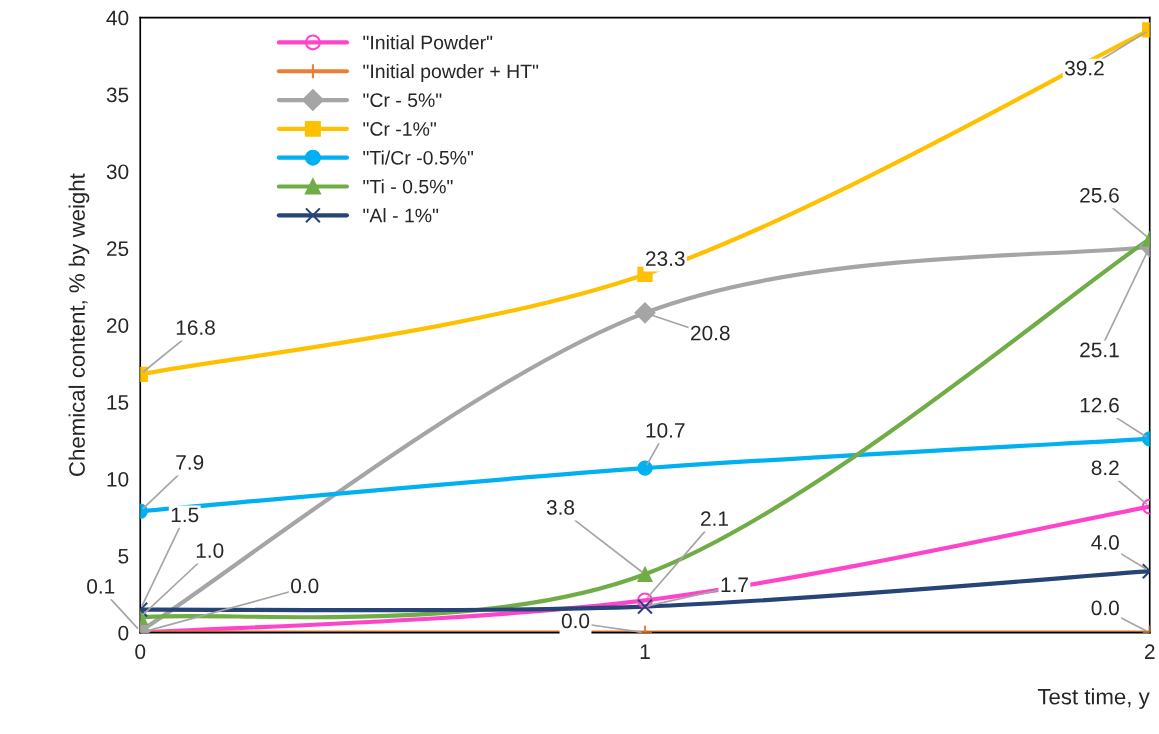 Image resolution: width=1159 pixels, height=734 pixels. What do you see at coordinates (665, 430) in the screenshot?
I see `data-label: 10.7` at bounding box center [665, 430].